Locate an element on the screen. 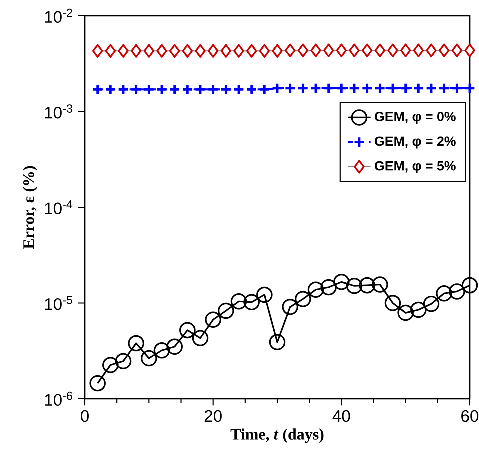 Image resolution: width=479 pixels, height=463 pixels. y-tick-label: 10$^{-4}$ is located at coordinates (59, 207).